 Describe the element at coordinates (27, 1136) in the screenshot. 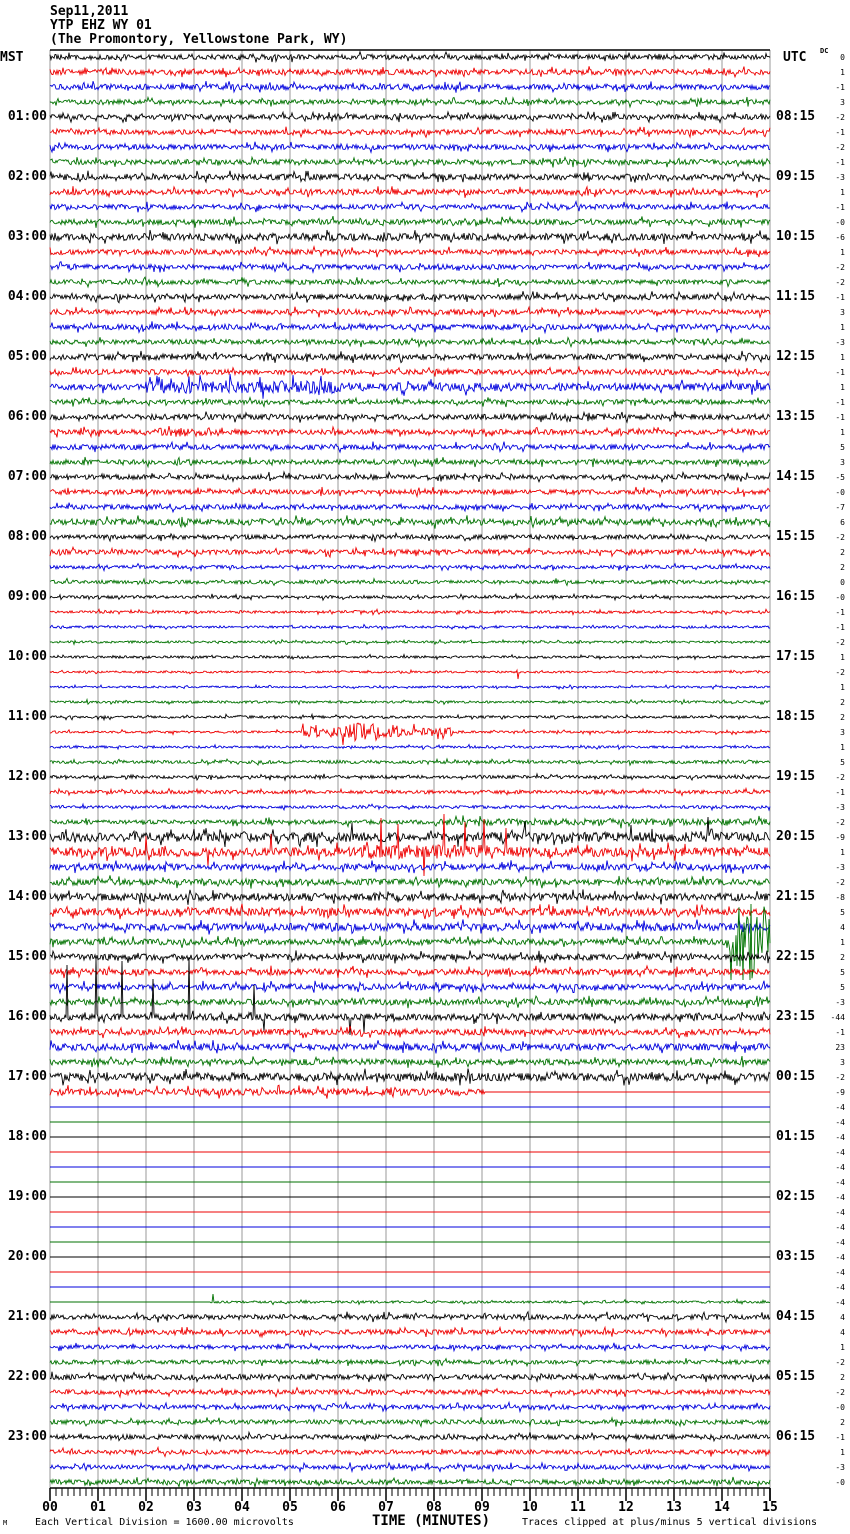

I see `mst-label: 18:00` at that location.